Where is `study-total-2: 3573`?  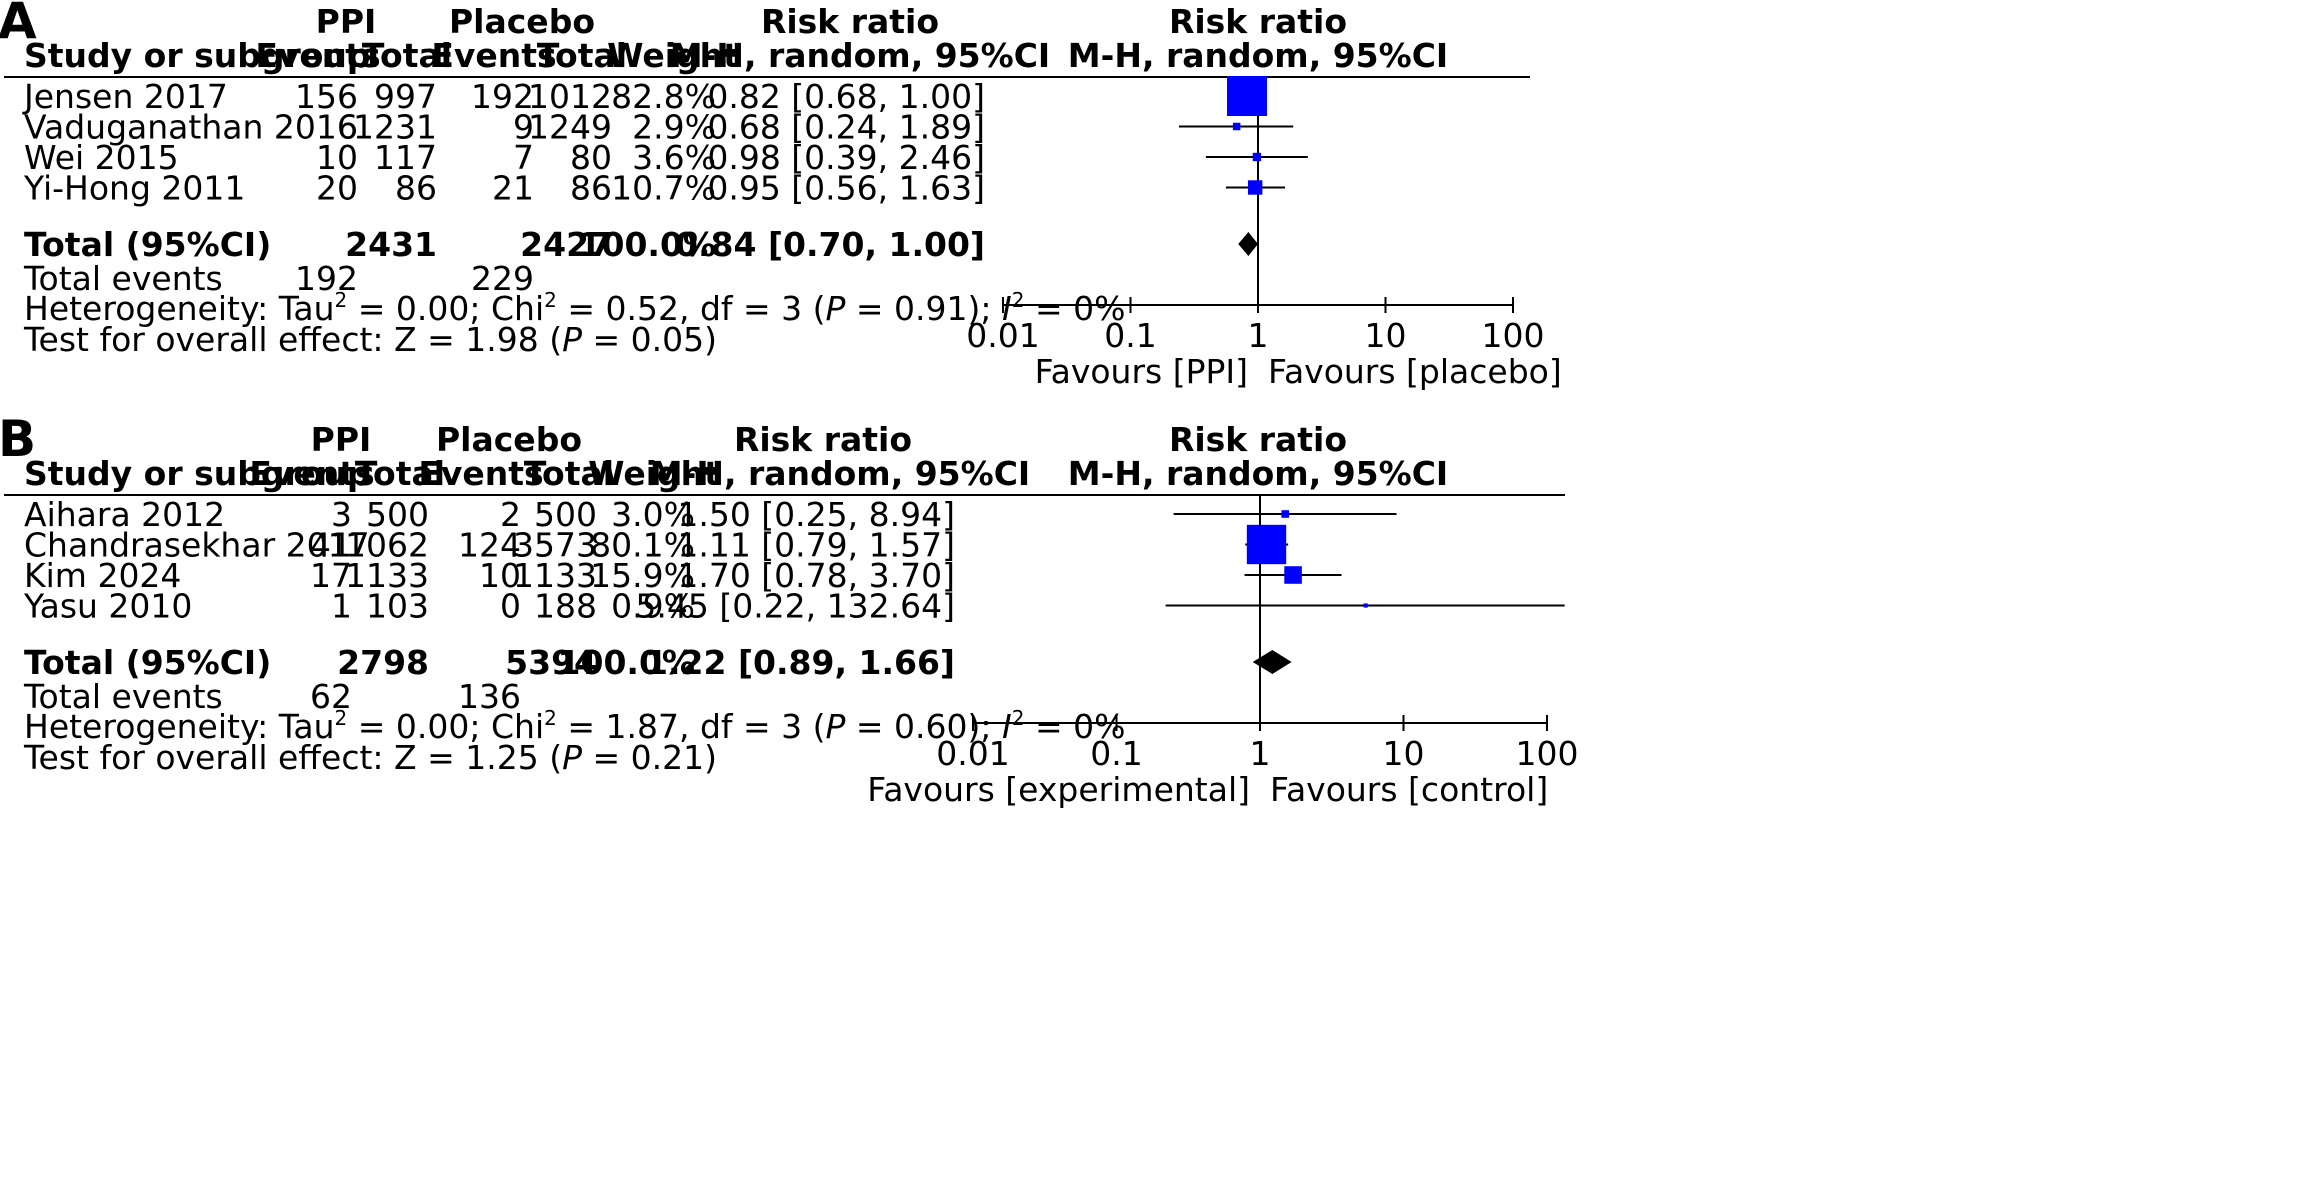
study-total-2: 3573 is located at coordinates (555, 545).